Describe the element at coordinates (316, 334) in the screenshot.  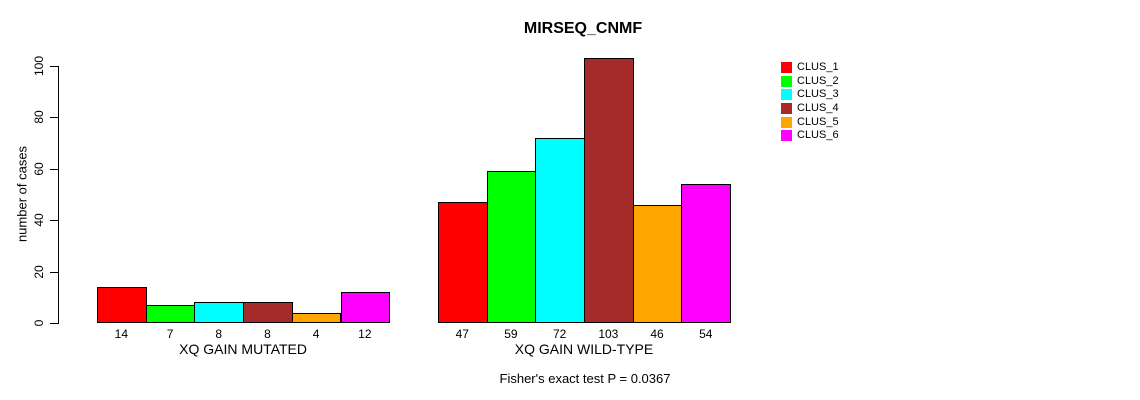
I see `bar-value-label: 4` at that location.